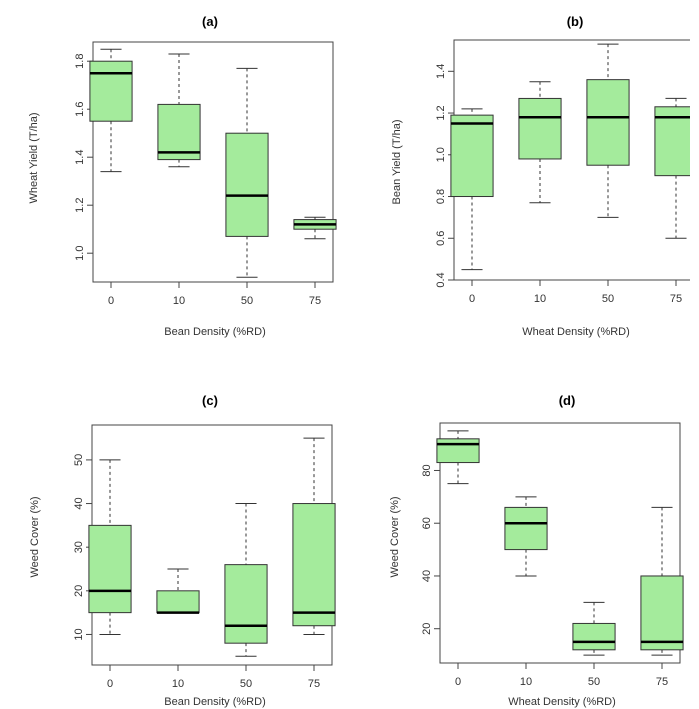  Describe the element at coordinates (397, 162) in the screenshot. I see `chart-b-ylabel: Bean Yield (T/ha)` at that location.